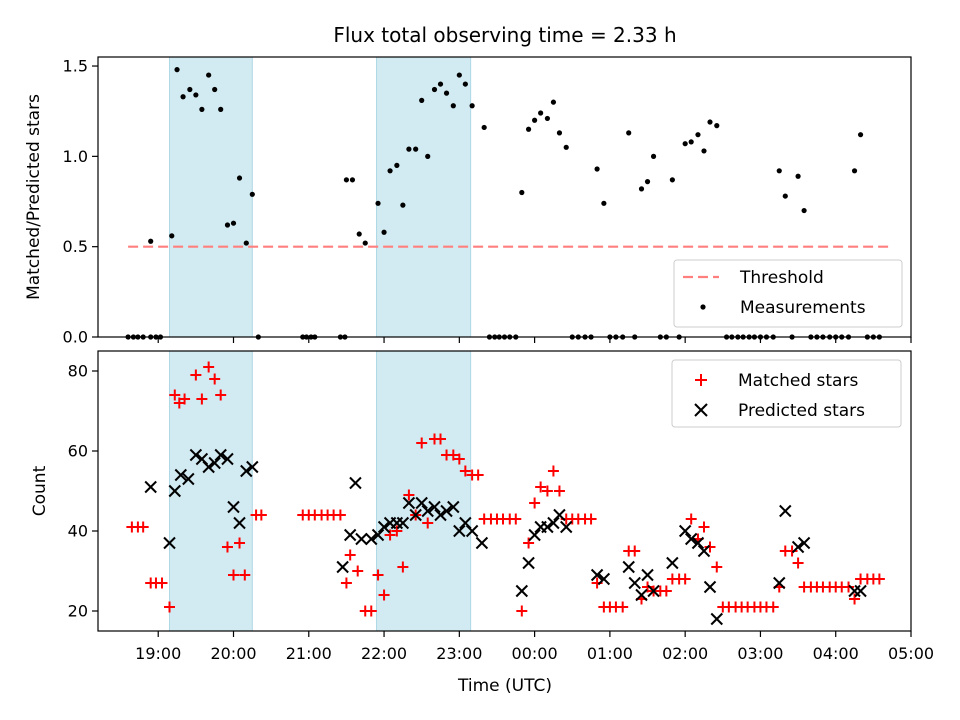 The height and width of the screenshot is (720, 960). Describe the element at coordinates (384, 653) in the screenshot. I see `x-tick-label: 22:00` at that location.